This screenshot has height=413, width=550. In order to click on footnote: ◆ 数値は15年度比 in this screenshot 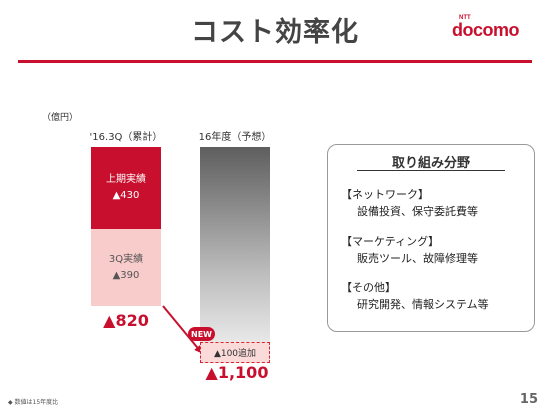, I will do `click(33, 402)`.